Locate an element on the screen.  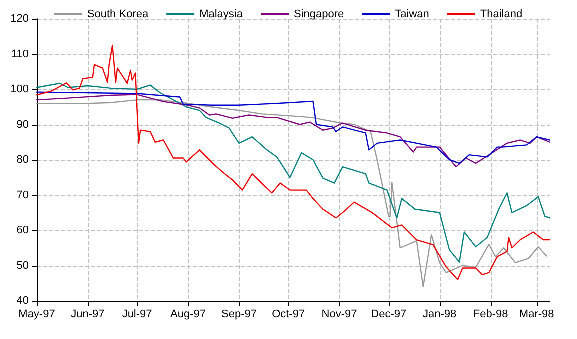
legend-label: Thailand is located at coordinates (501, 14).